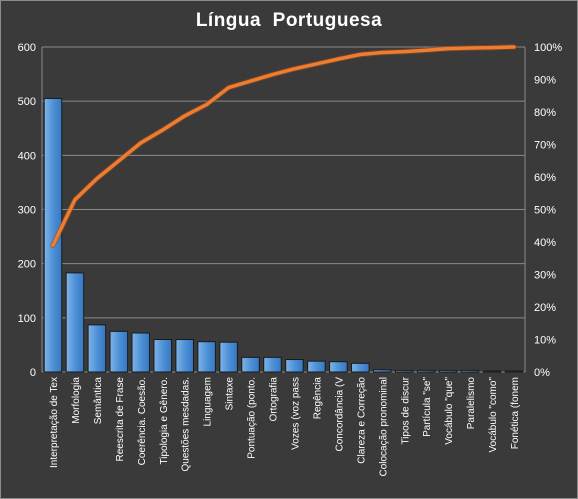 This screenshot has width=578, height=499. I want to click on y-tick-label: 300, so click(27, 211).